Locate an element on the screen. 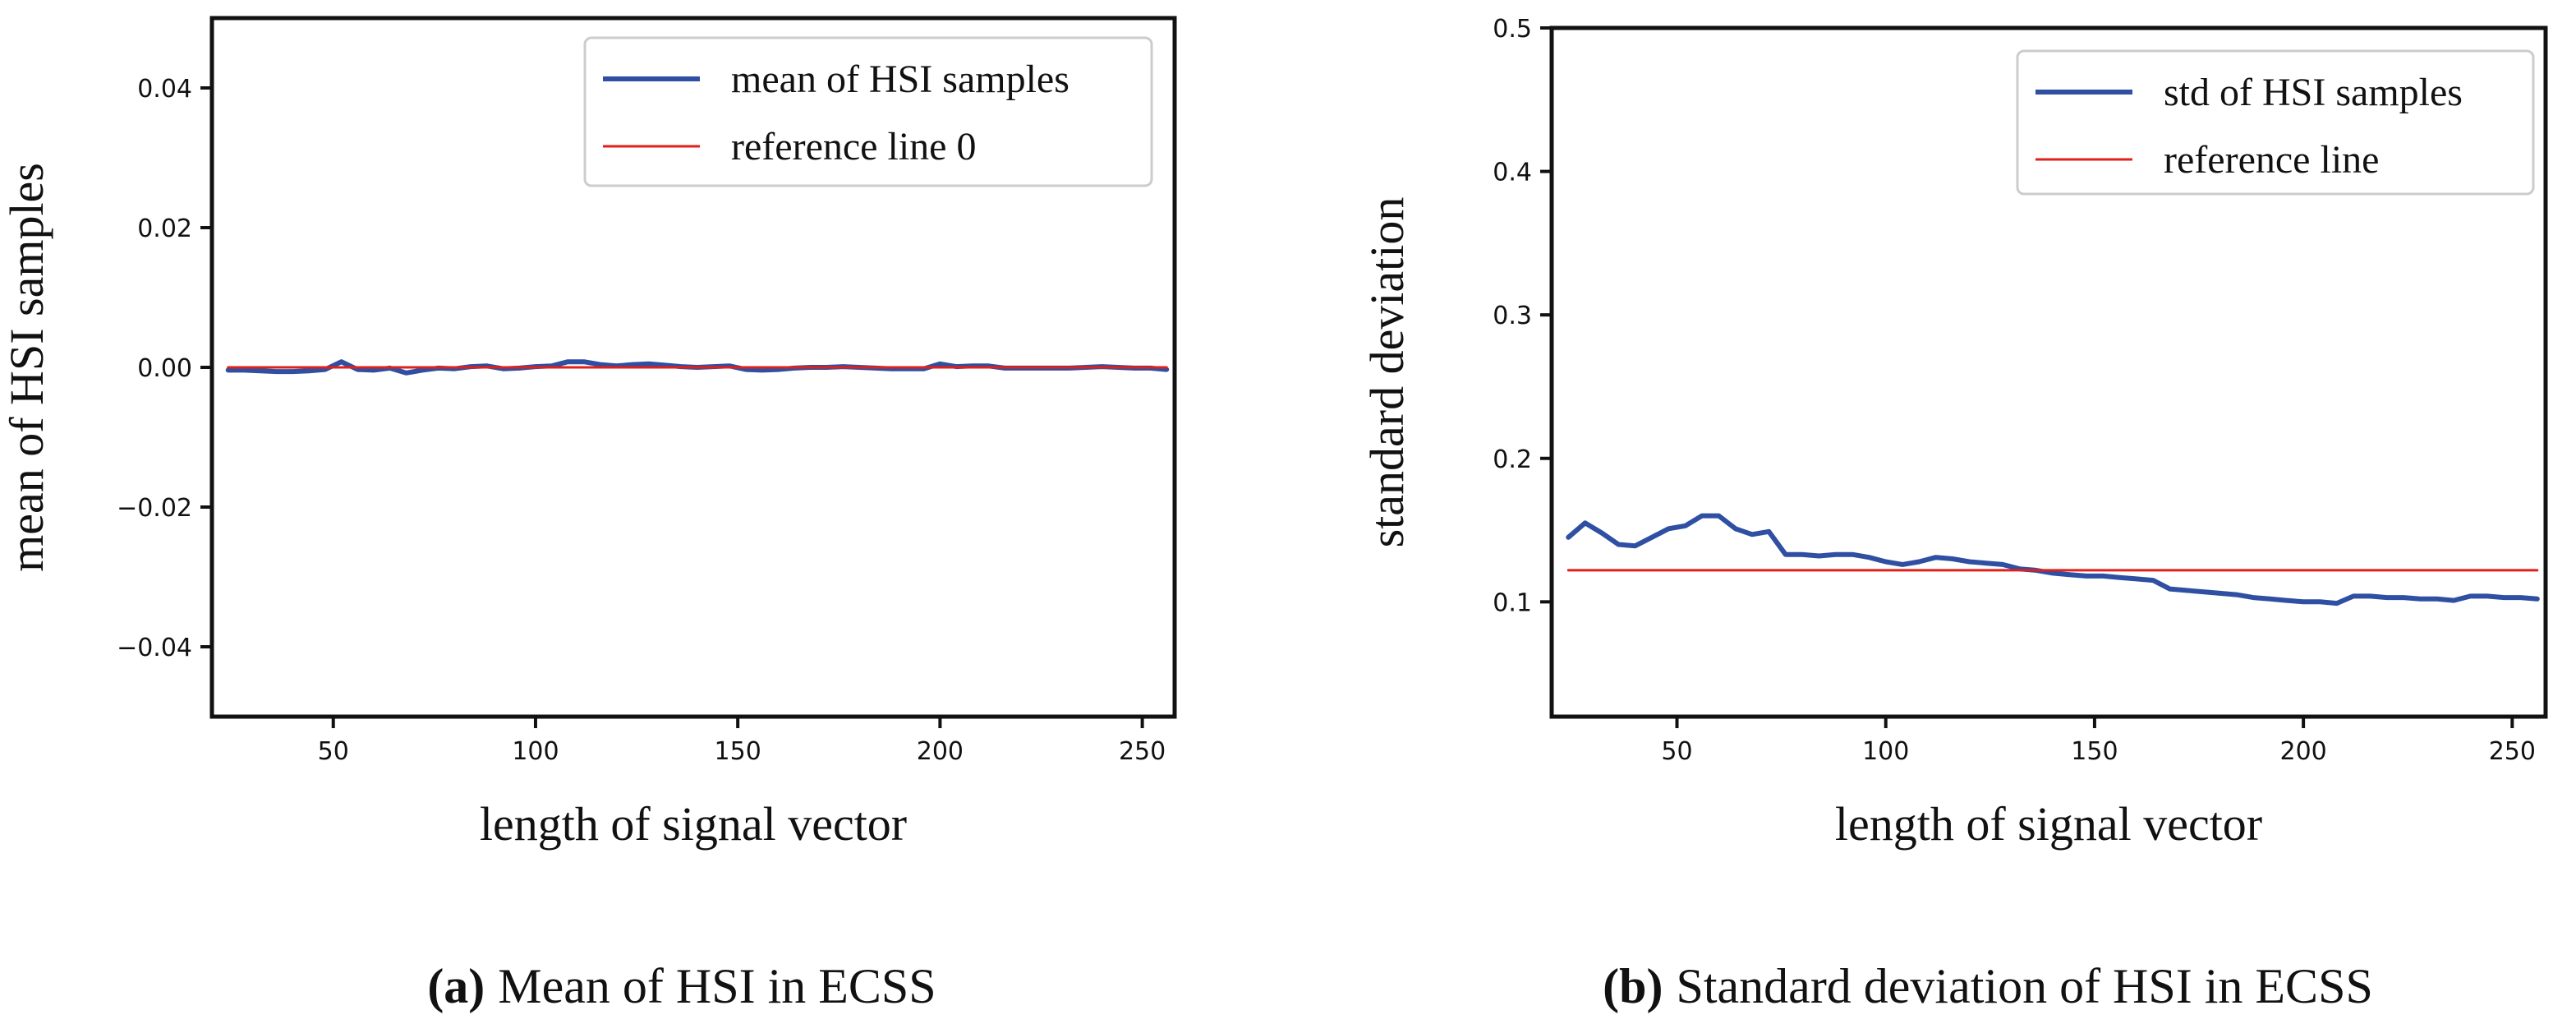  legend-label: reference line is located at coordinates (2271, 160).